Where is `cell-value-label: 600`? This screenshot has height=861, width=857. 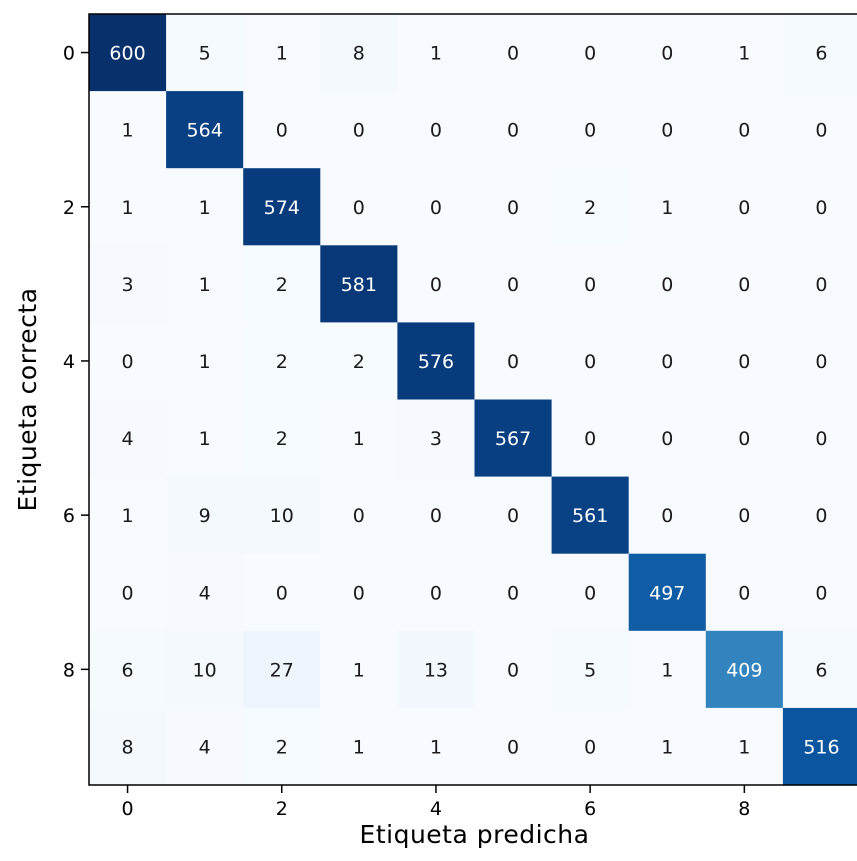 cell-value-label: 600 is located at coordinates (127, 54).